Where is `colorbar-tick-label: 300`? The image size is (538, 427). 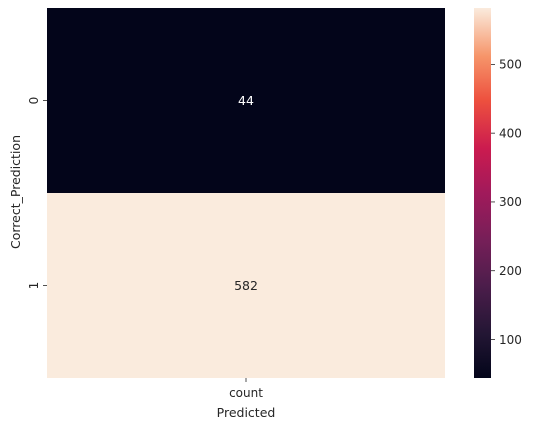
colorbar-tick-label: 300 is located at coordinates (510, 202).